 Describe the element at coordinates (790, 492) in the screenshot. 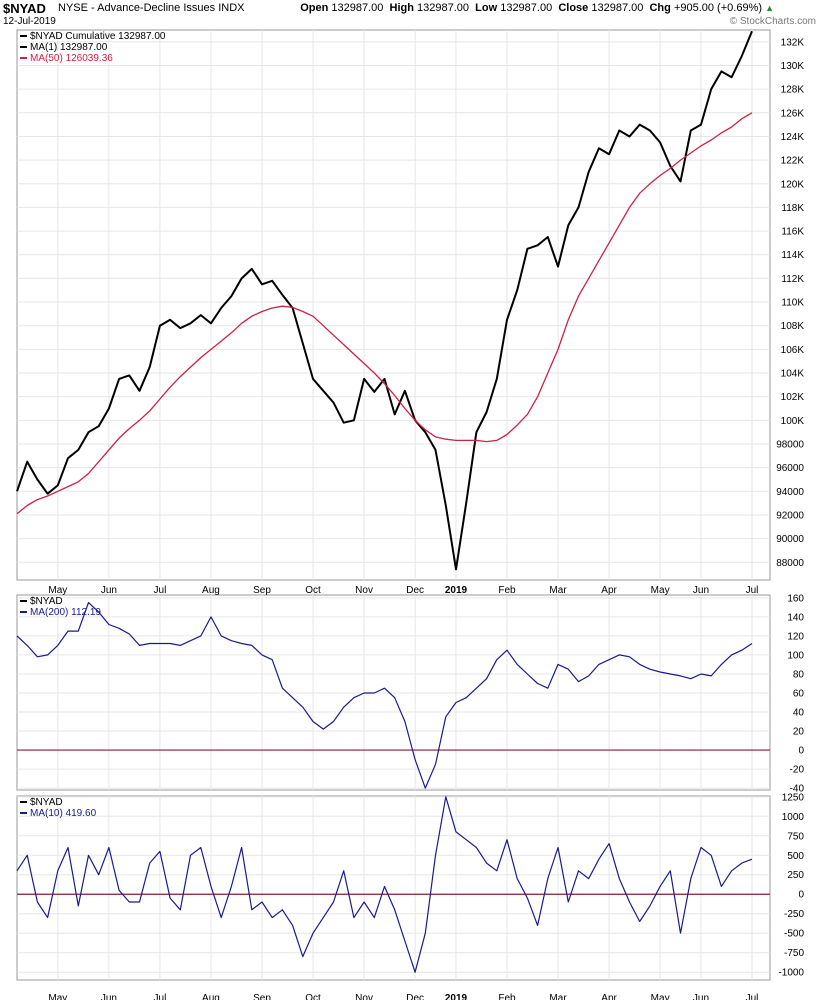

I see `y-tick-label: 94000` at that location.